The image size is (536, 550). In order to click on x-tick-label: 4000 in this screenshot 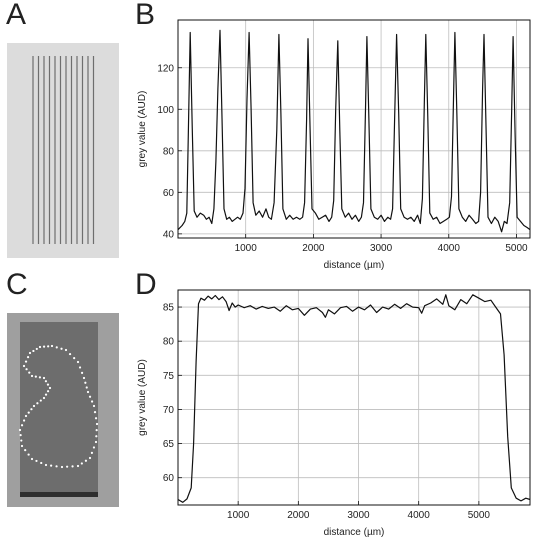, I will do `click(419, 515)`.